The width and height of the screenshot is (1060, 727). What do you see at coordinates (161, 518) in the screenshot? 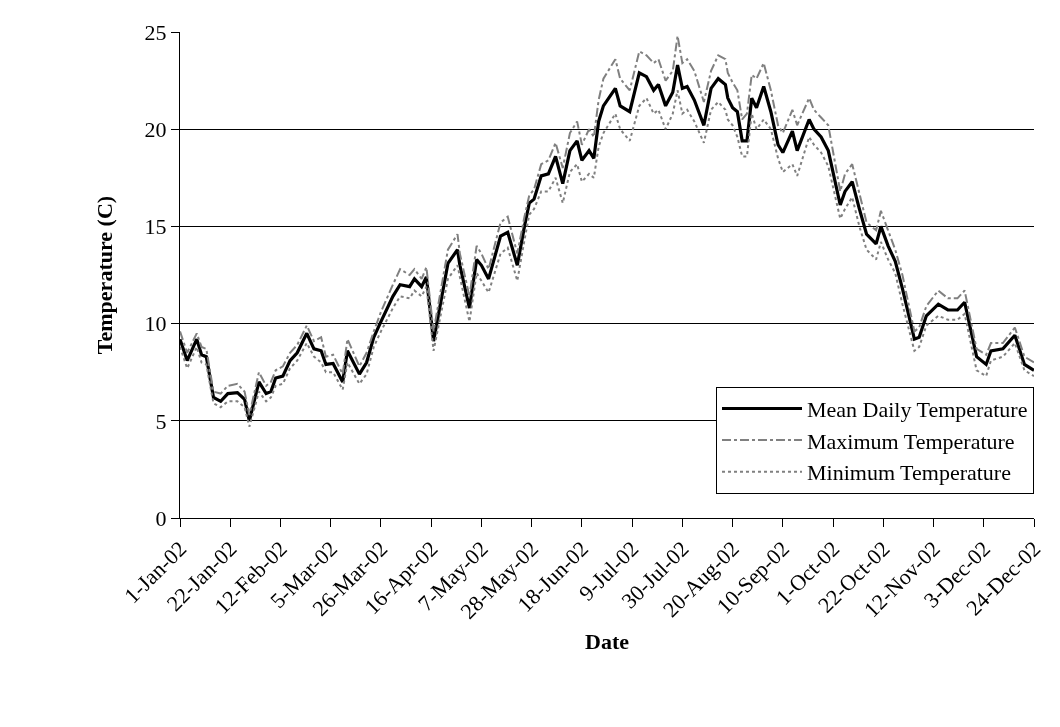
I see `y-tick-label: 0` at bounding box center [161, 518].